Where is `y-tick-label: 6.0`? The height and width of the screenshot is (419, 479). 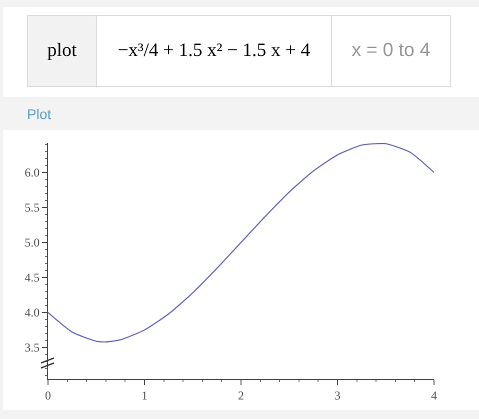
y-tick-label: 6.0 is located at coordinates (32, 173).